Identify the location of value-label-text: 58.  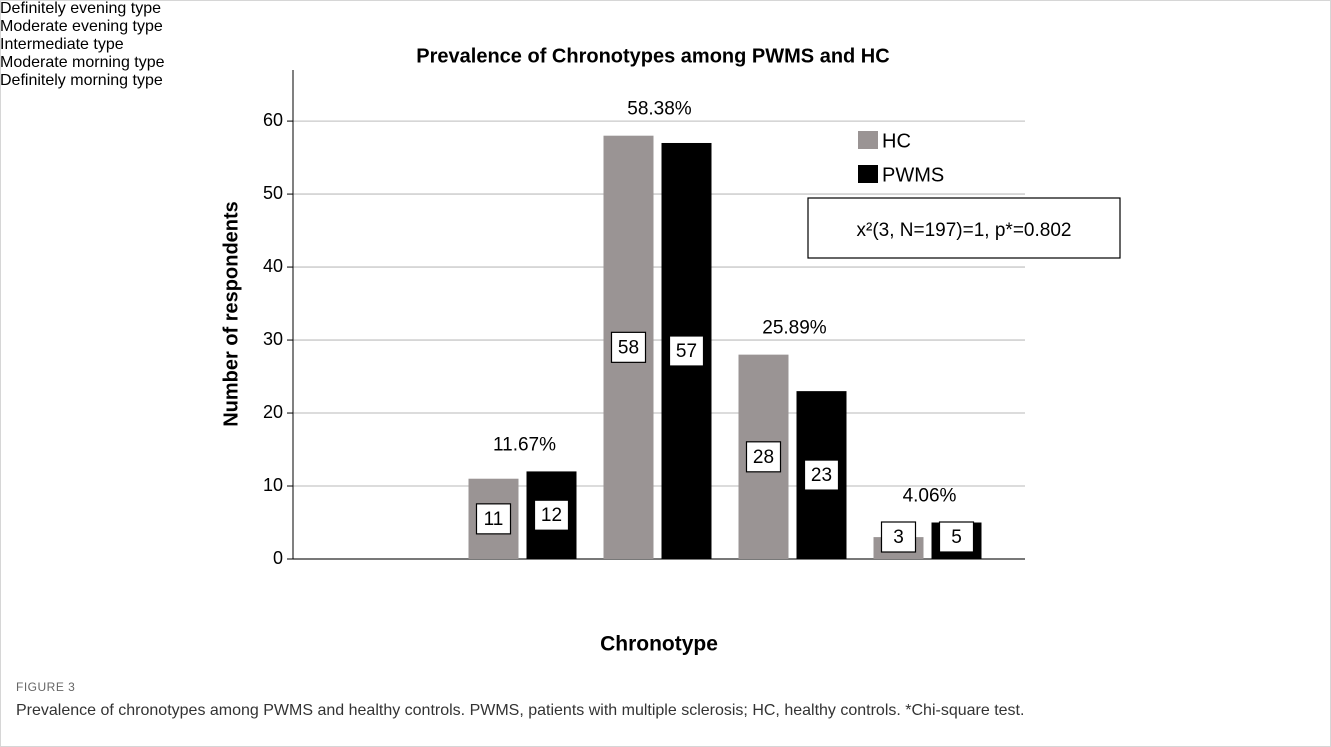
(628, 347).